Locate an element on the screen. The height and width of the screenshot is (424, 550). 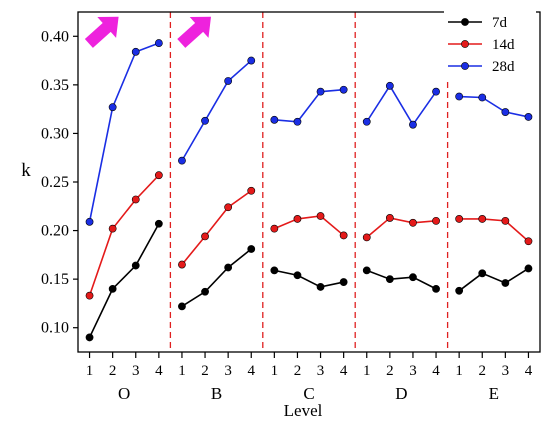
legend-label: 28d is located at coordinates (503, 67).